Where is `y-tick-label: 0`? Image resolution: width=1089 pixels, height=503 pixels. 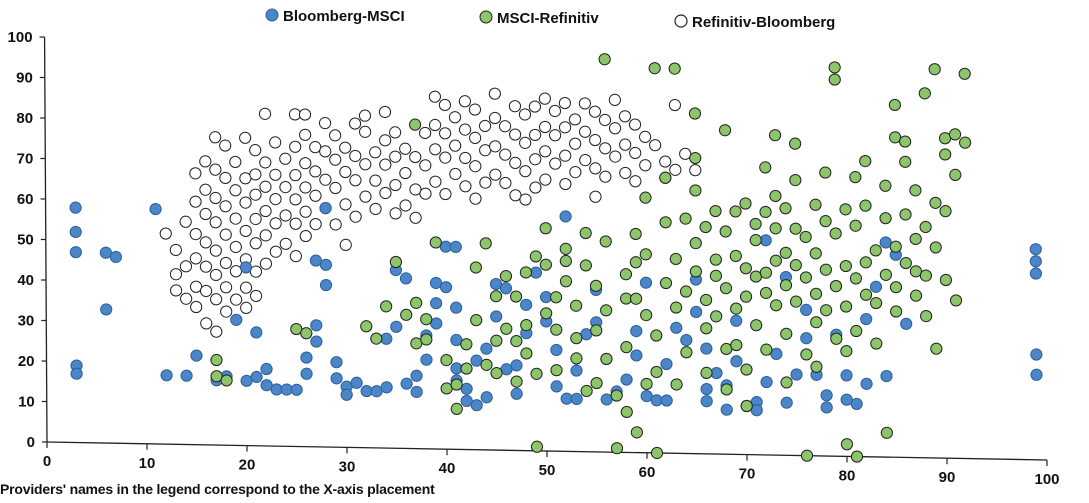 y-tick-label: 0 is located at coordinates (31, 442).